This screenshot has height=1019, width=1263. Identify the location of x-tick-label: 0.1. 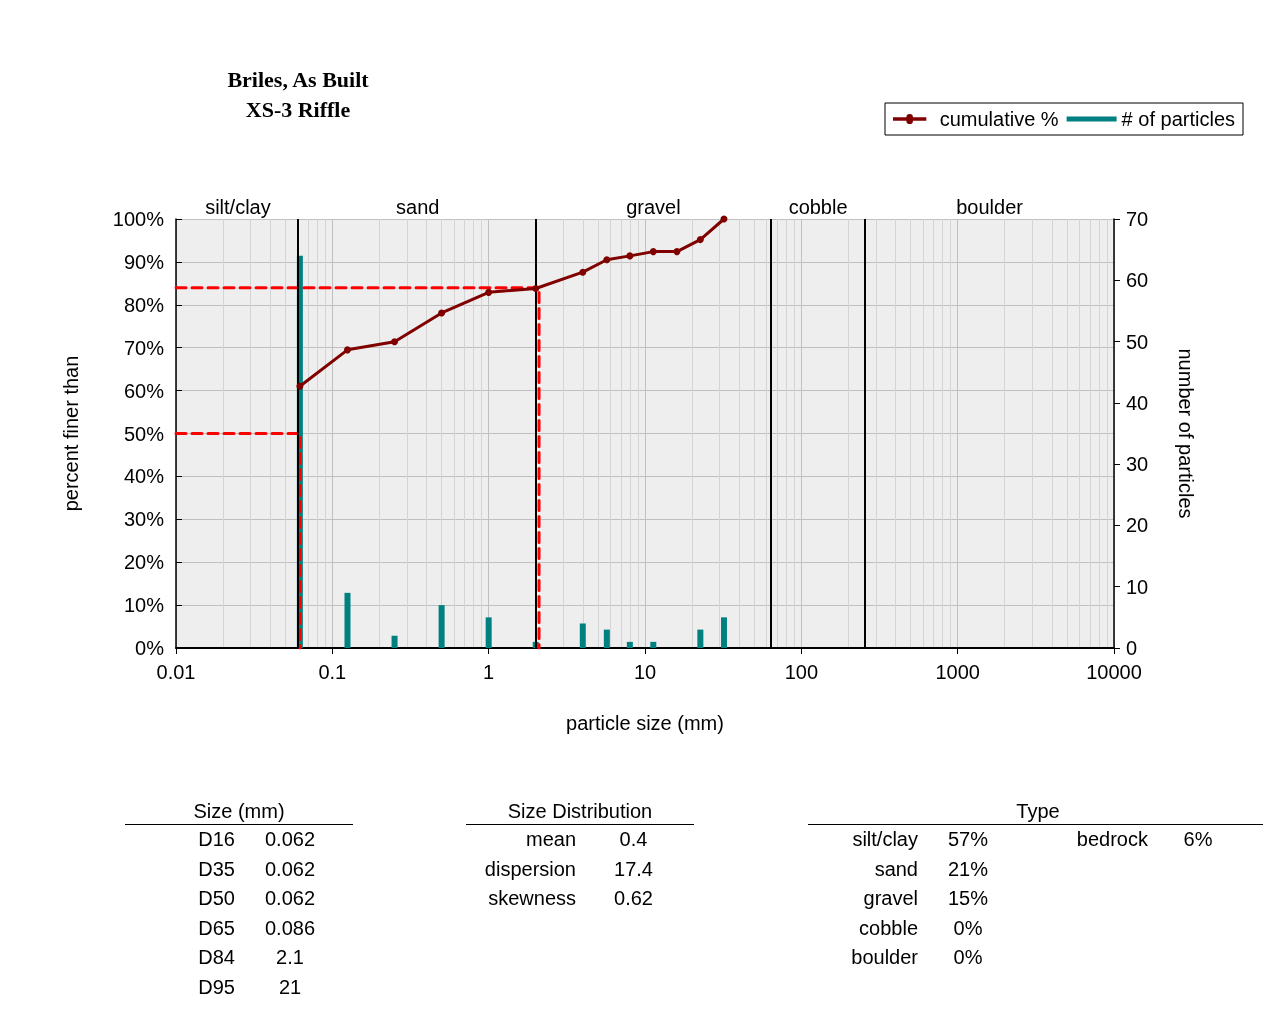
(332, 672).